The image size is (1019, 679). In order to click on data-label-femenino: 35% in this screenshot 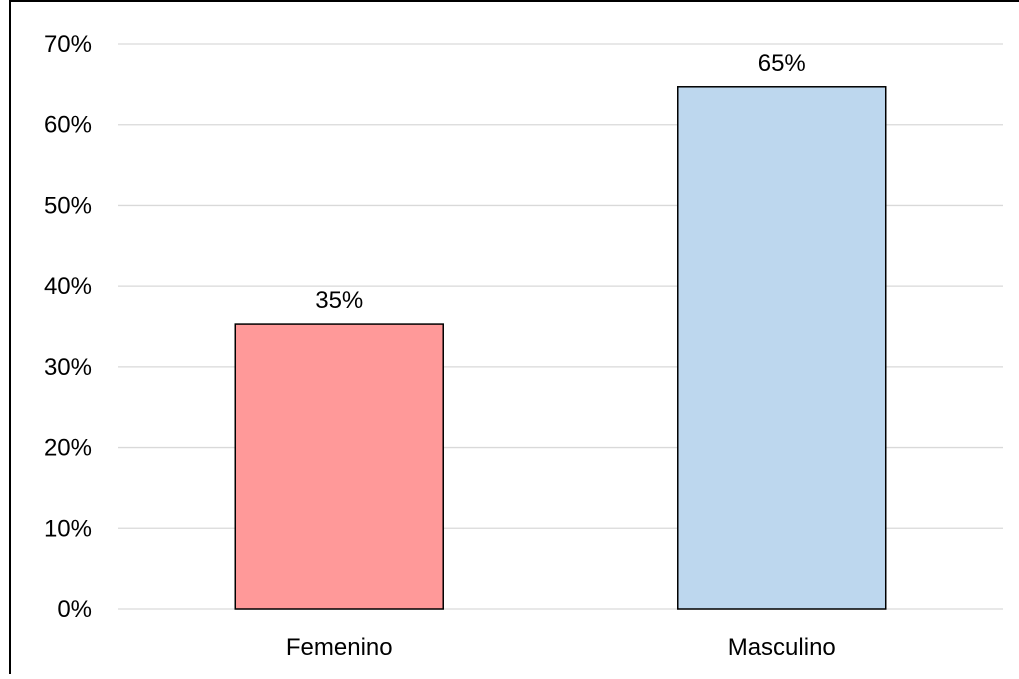, I will do `click(339, 300)`.